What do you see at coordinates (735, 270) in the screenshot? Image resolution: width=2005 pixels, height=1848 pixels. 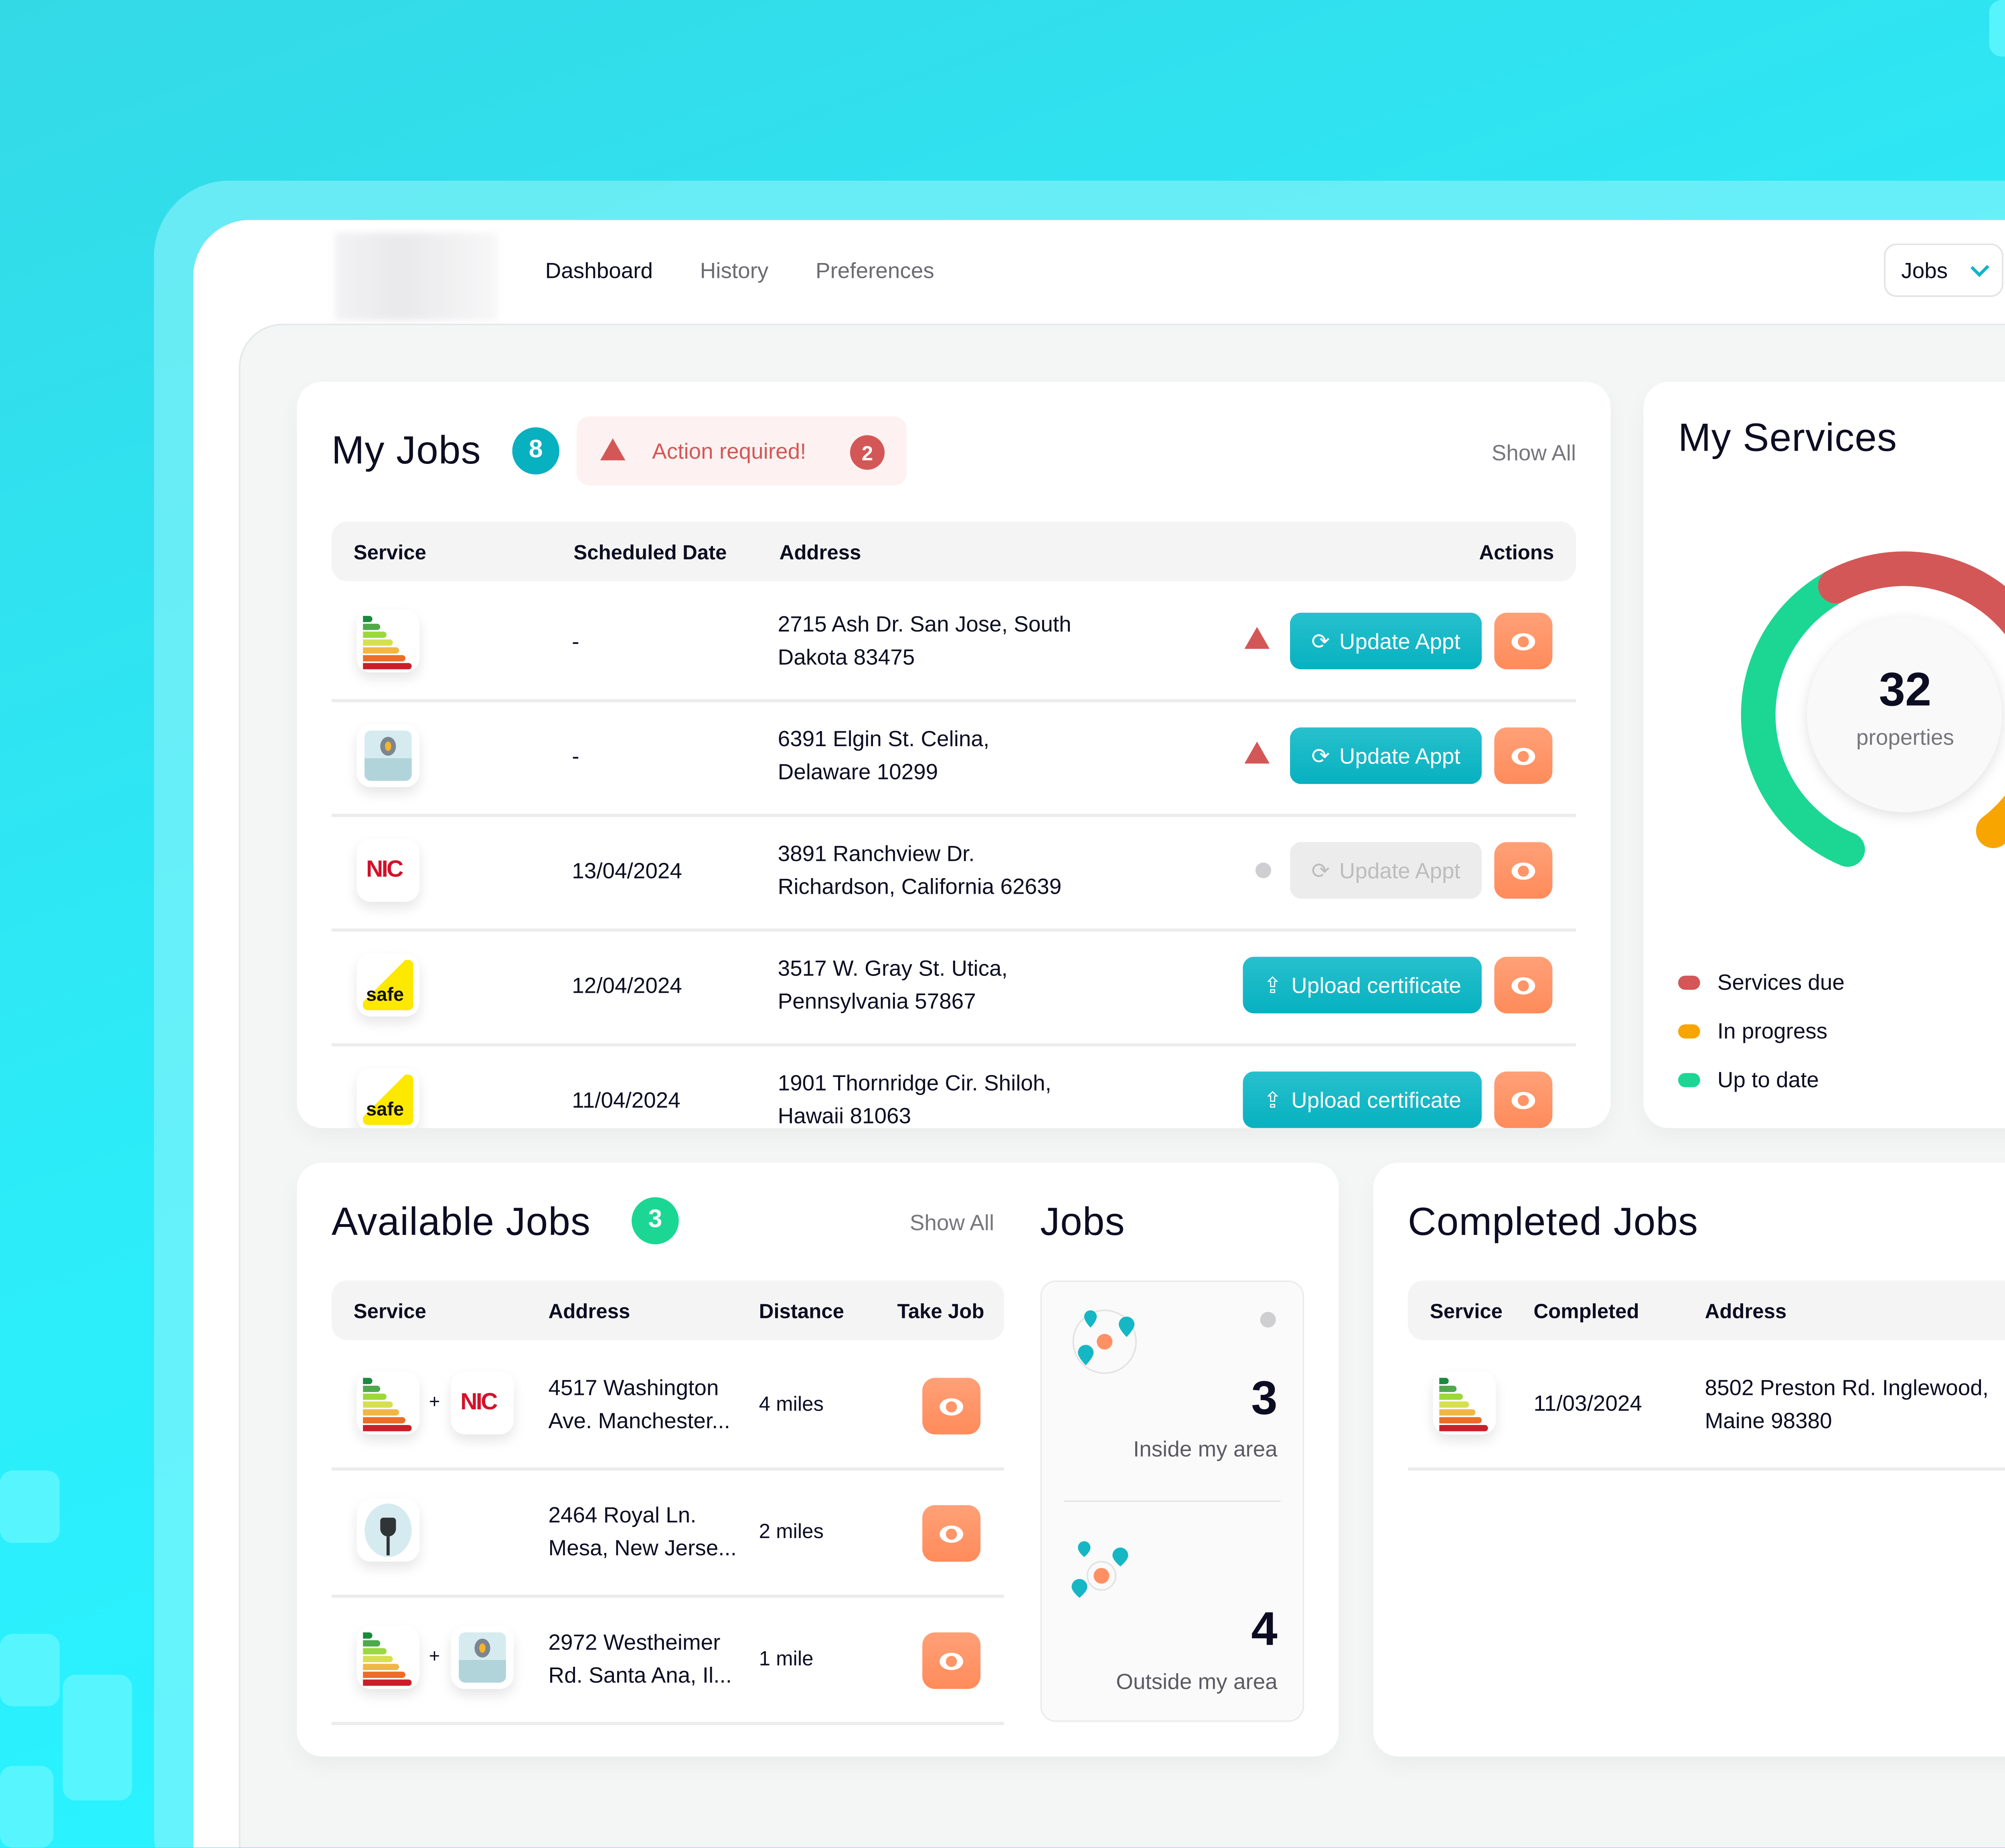 I see `nav-history: History` at bounding box center [735, 270].